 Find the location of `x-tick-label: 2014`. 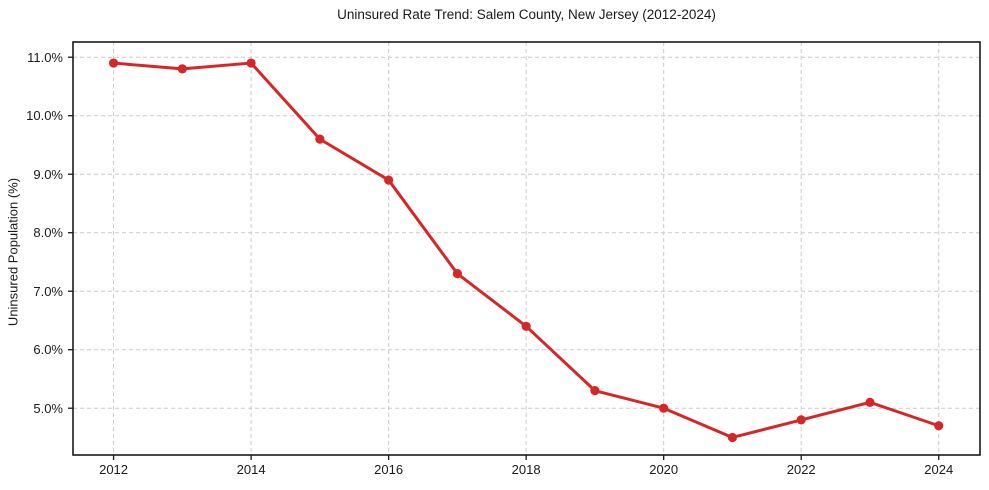

x-tick-label: 2014 is located at coordinates (251, 469).